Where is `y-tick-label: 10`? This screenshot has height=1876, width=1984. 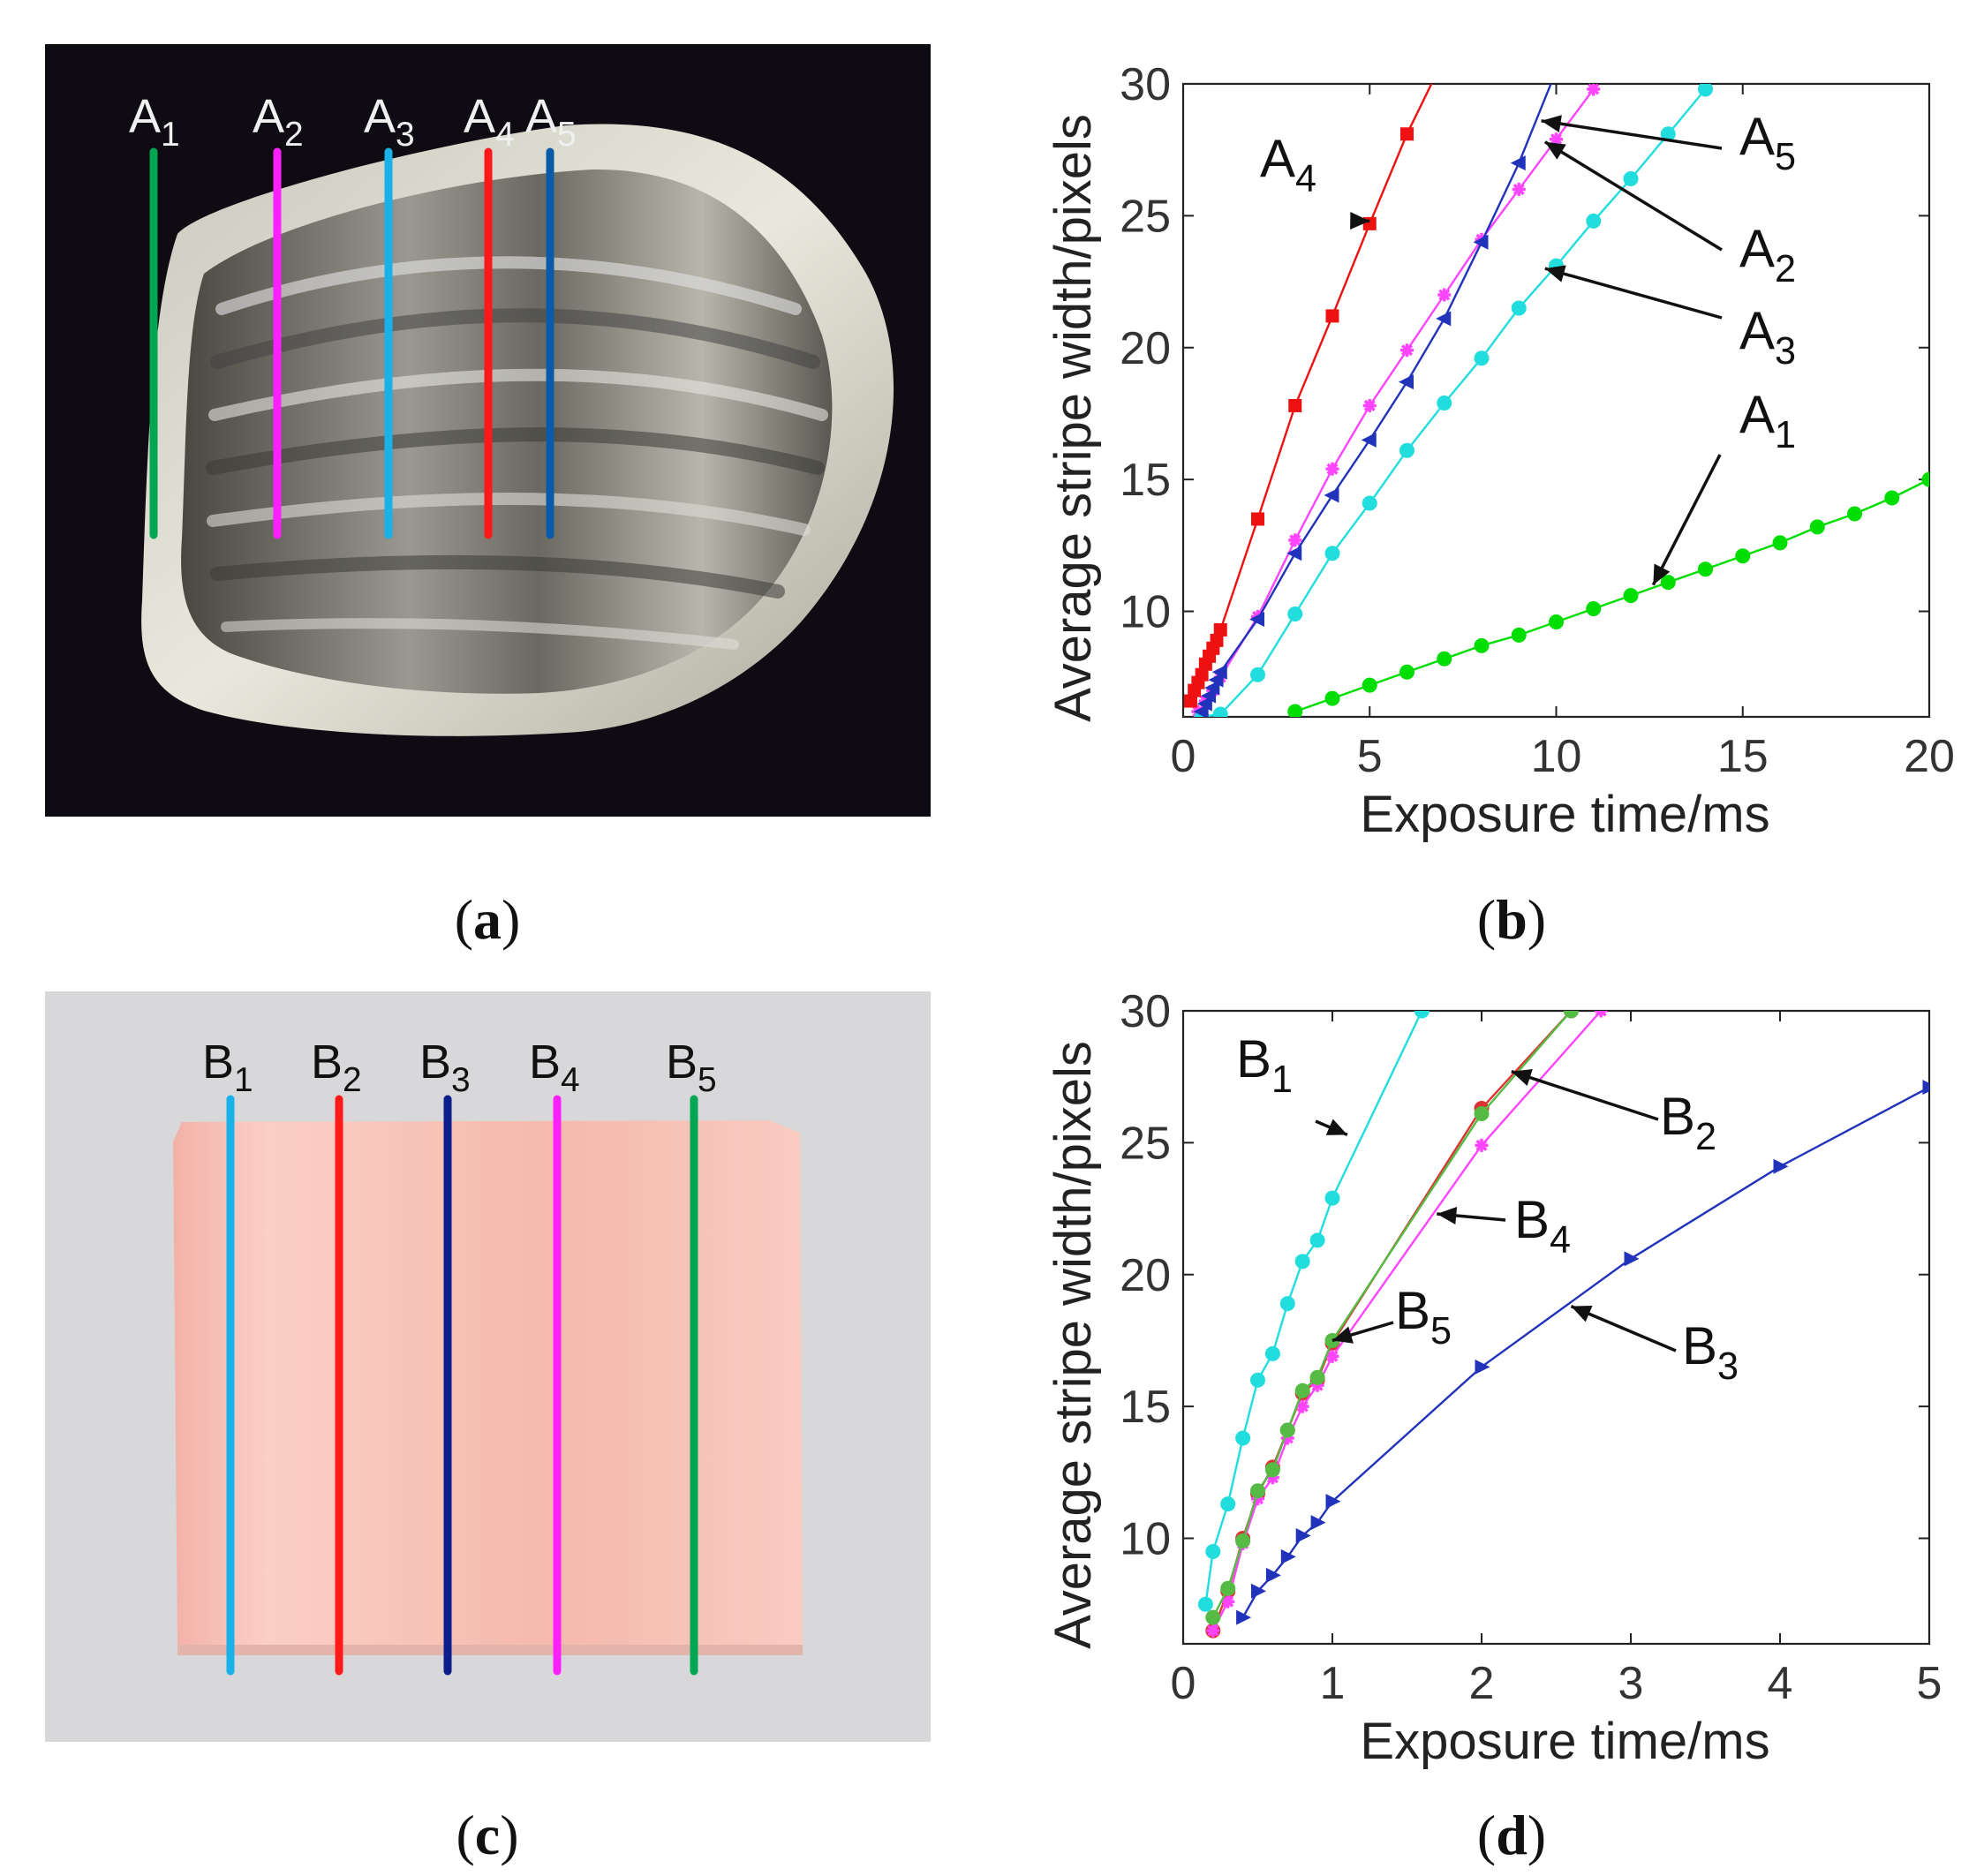 y-tick-label: 10 is located at coordinates (1145, 1539).